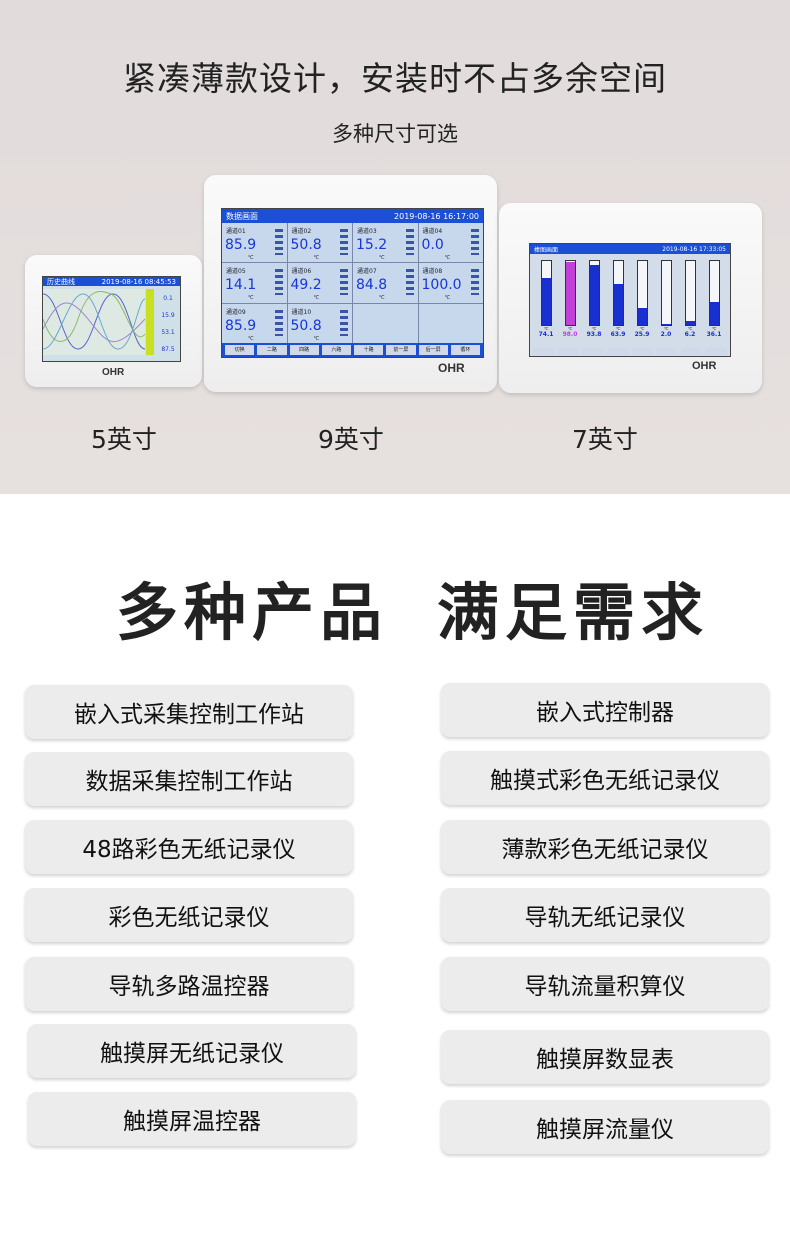  Describe the element at coordinates (272, 350) in the screenshot. I see `screen-button: 二路` at that location.